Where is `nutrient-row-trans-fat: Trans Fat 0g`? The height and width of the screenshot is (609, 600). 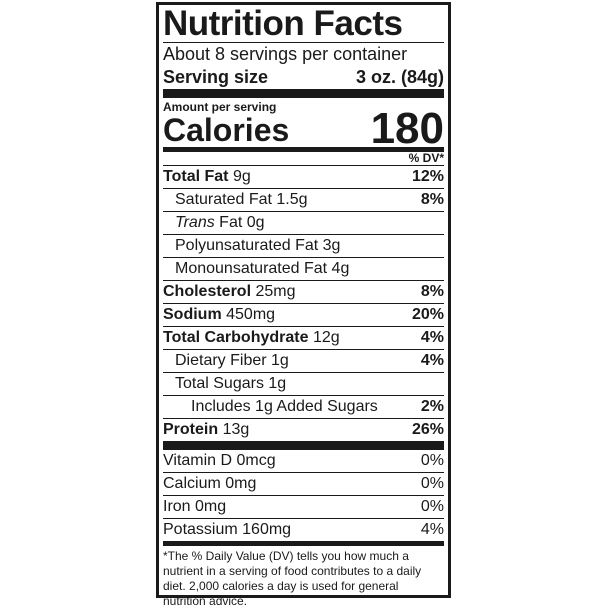 nutrient-row-trans-fat: Trans Fat 0g is located at coordinates (303, 223).